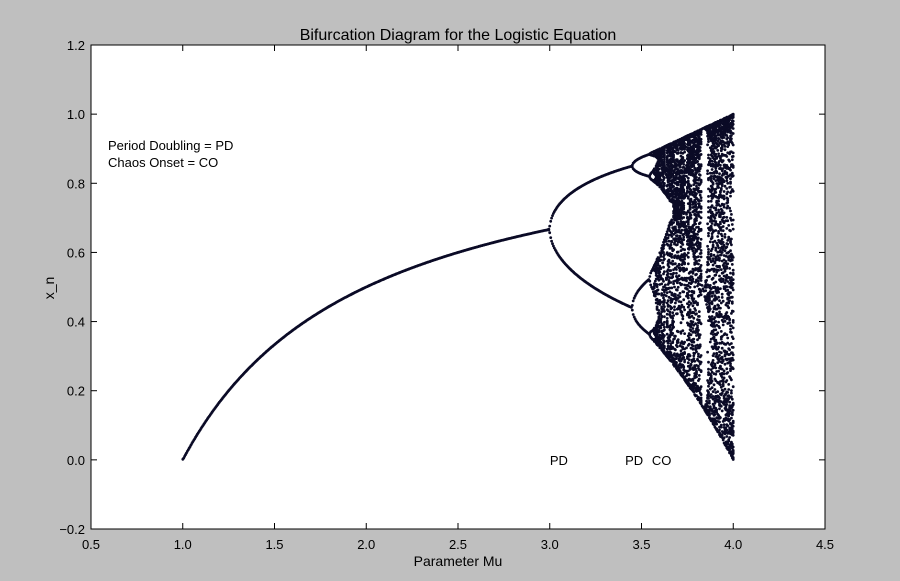 Image resolution: width=900 pixels, height=581 pixels. What do you see at coordinates (76, 183) in the screenshot?
I see `y-tick-label: 0.8` at bounding box center [76, 183].